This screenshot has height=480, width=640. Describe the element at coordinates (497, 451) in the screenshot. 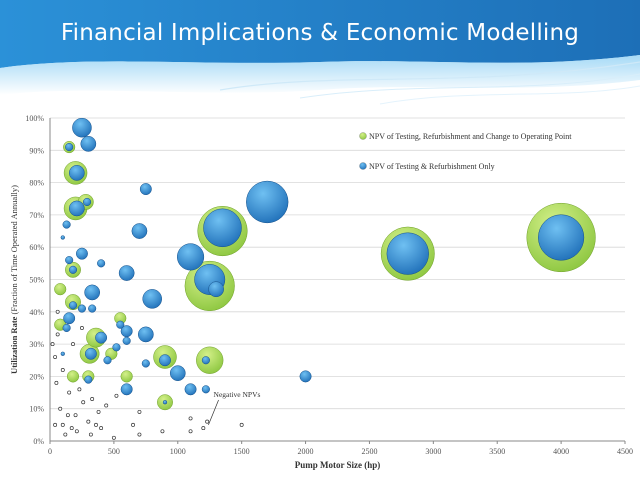

I see `x-tick-label: 3500` at that location.